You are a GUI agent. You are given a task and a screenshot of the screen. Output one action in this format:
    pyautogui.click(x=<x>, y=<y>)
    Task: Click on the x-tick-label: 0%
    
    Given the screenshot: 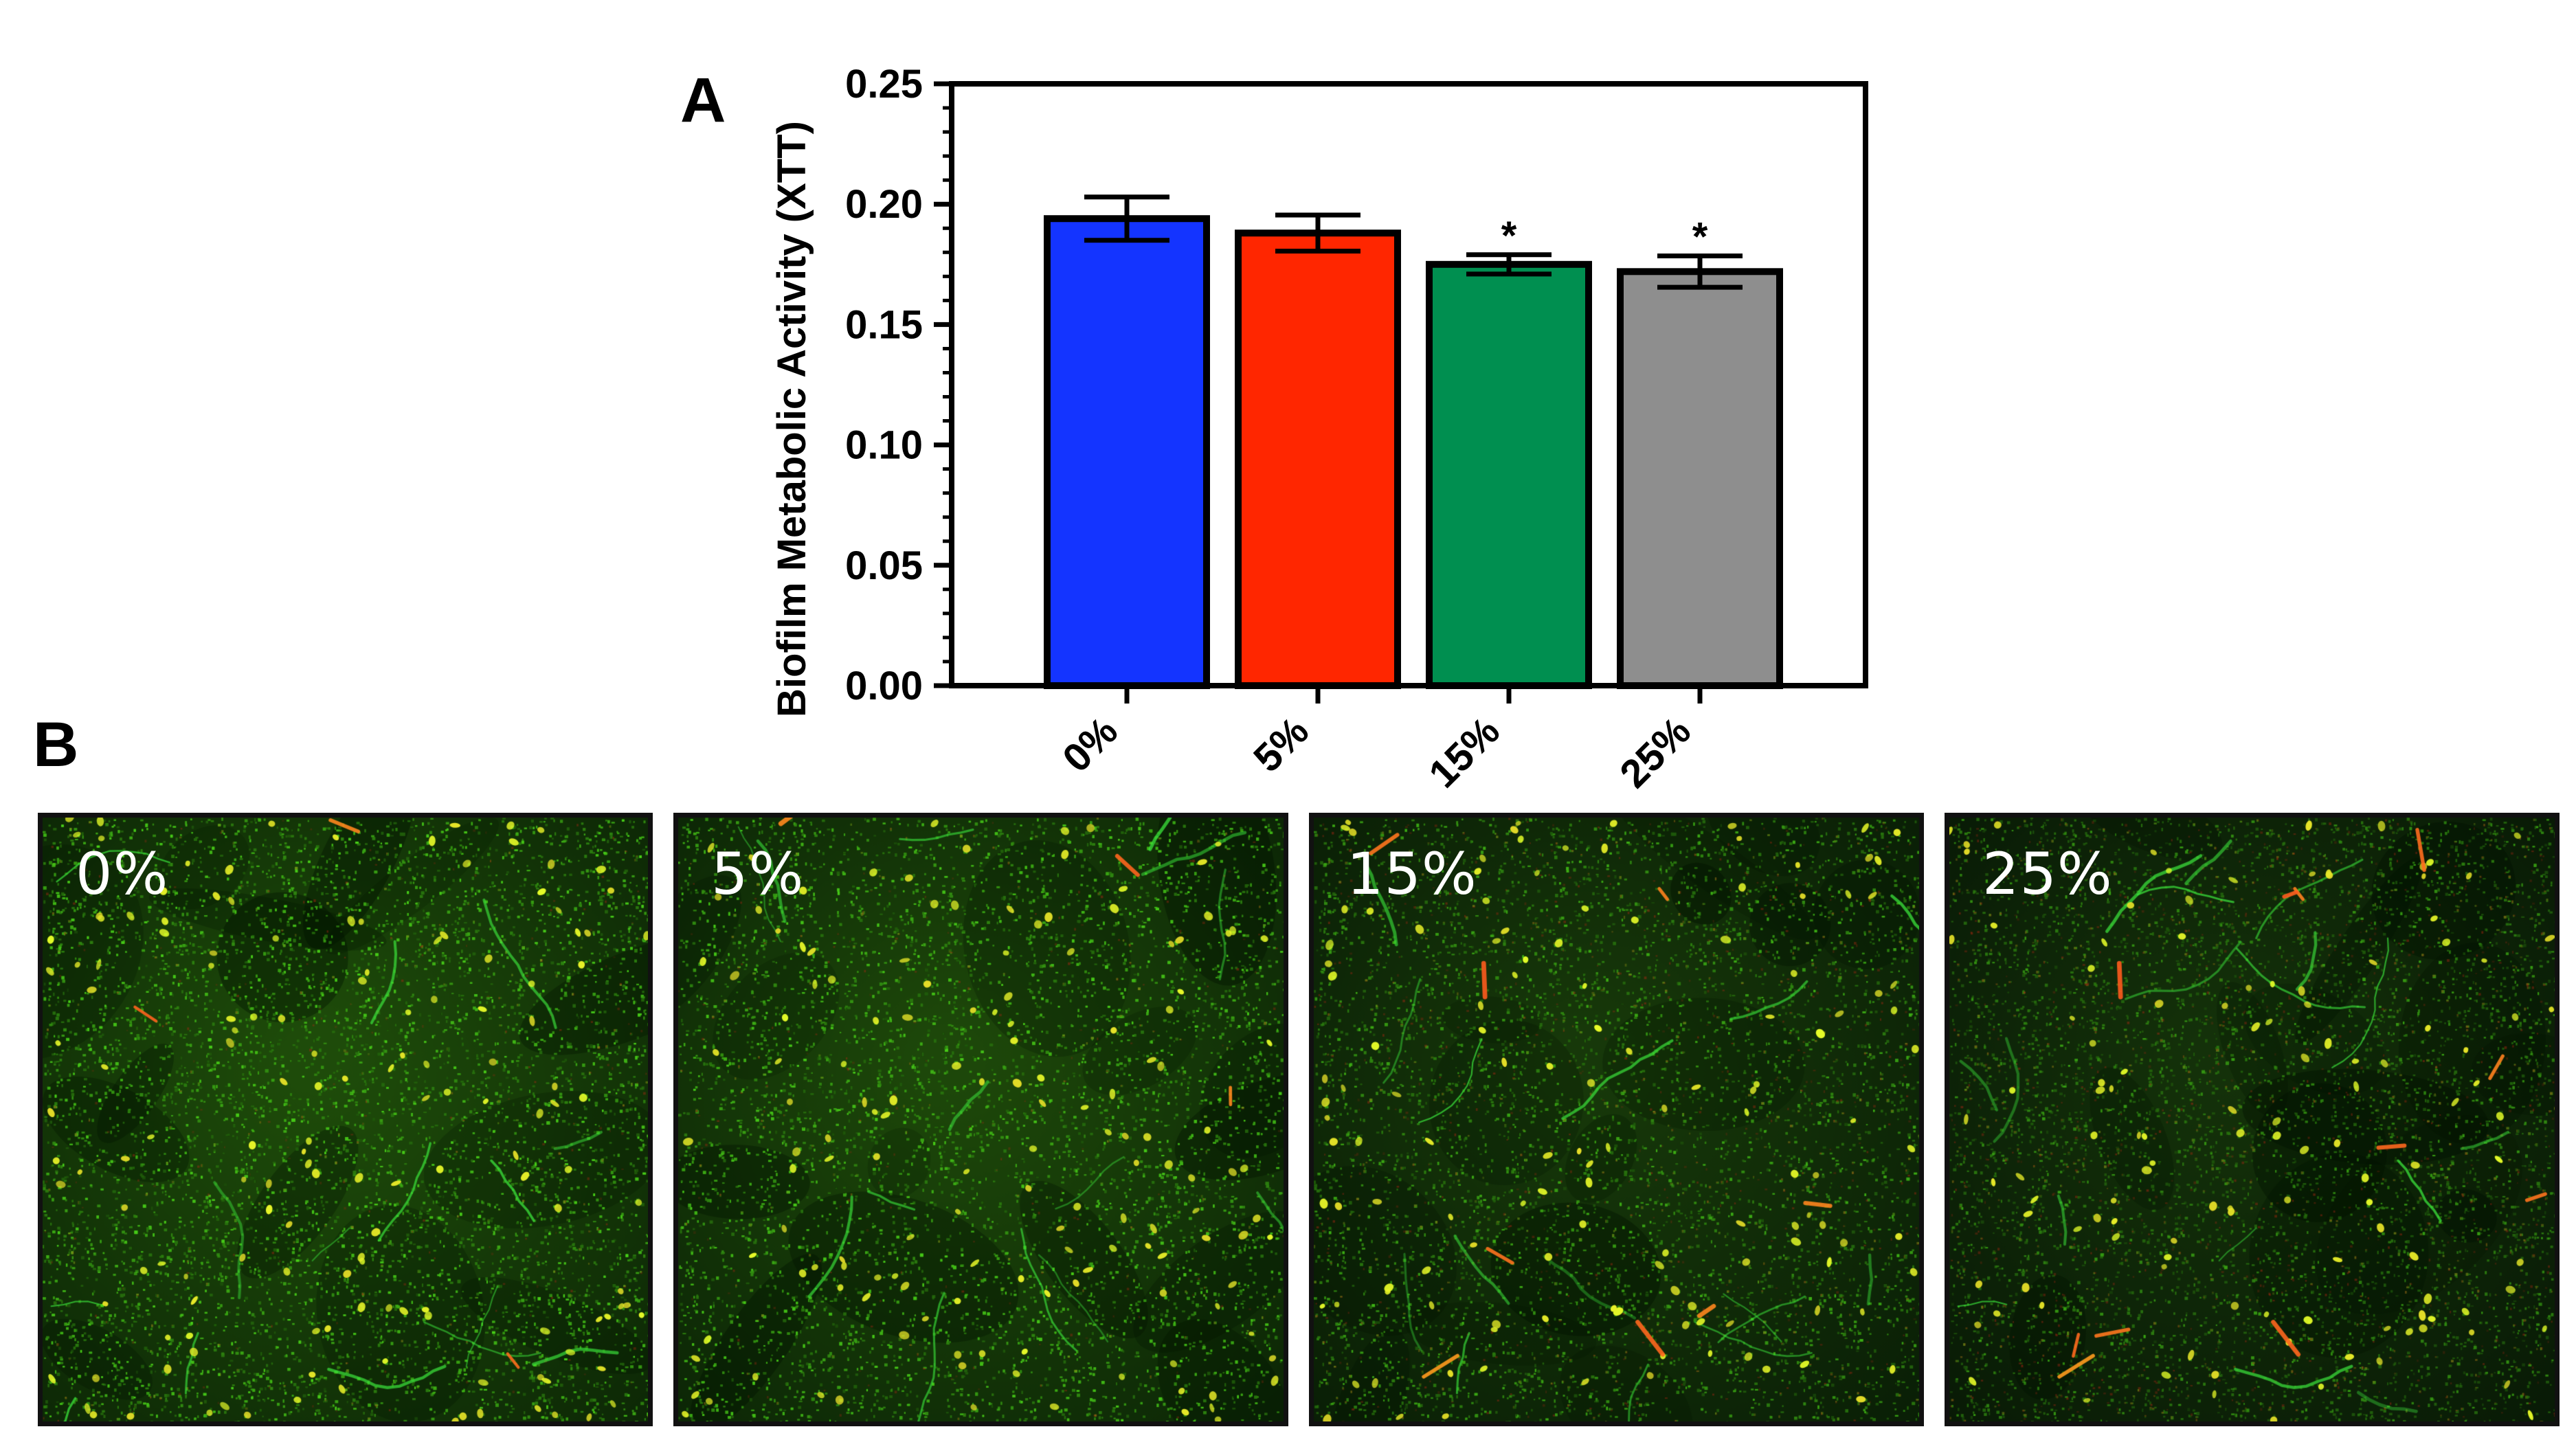 What is the action you would take?
    pyautogui.click(x=1090, y=744)
    